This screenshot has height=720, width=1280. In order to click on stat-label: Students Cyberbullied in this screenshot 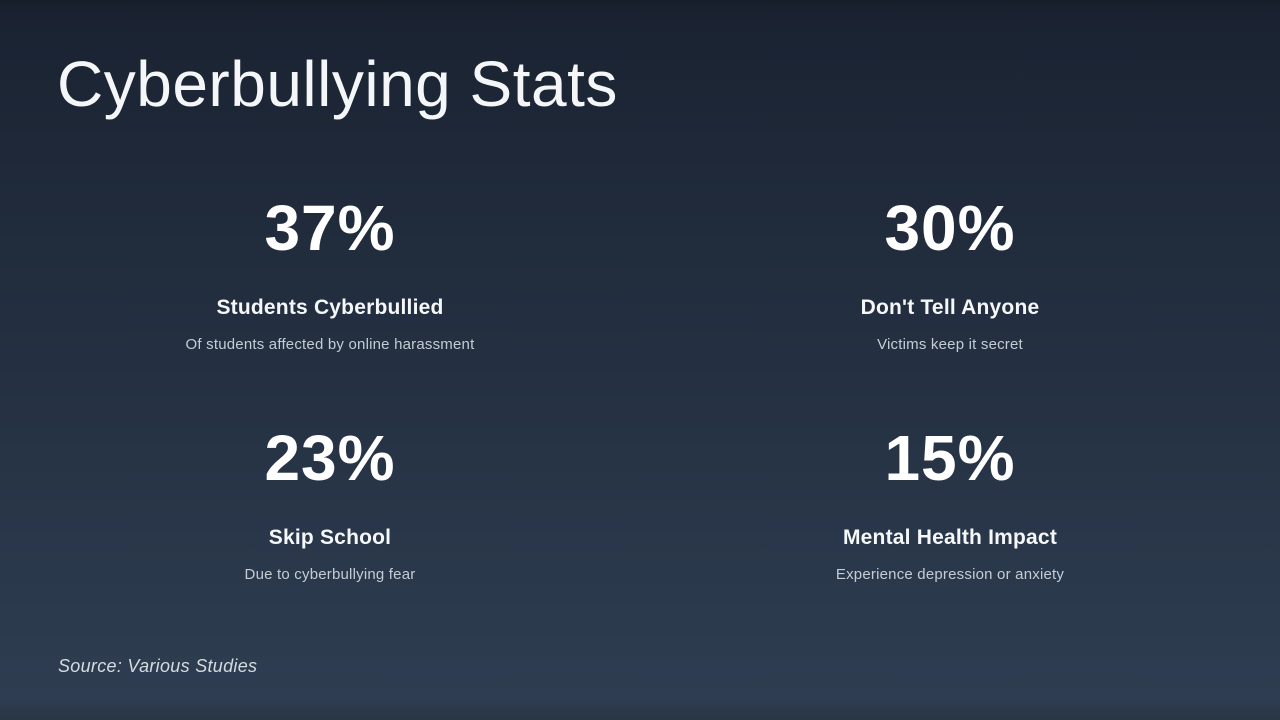, I will do `click(330, 307)`.